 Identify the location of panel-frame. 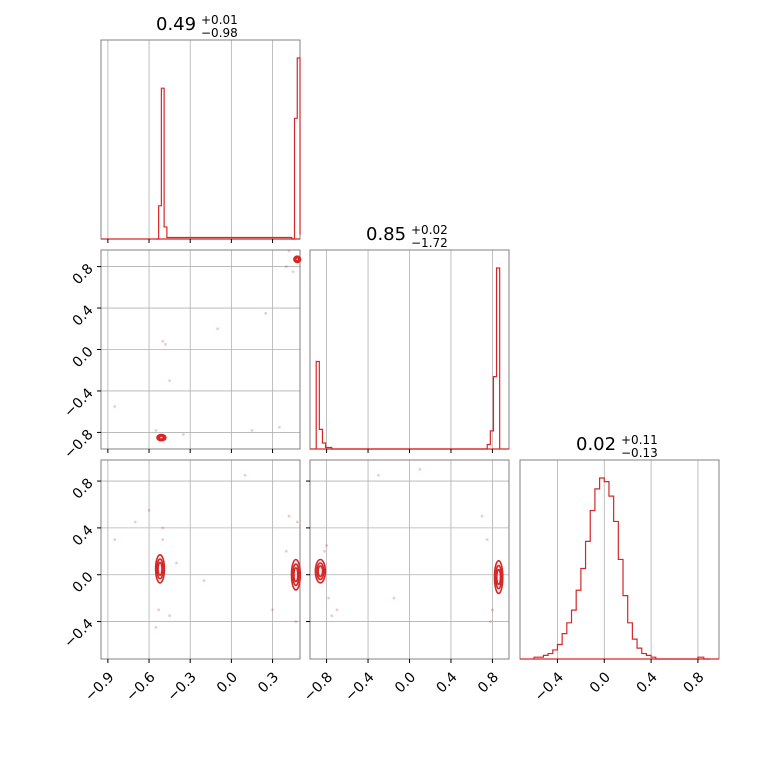
(200, 559).